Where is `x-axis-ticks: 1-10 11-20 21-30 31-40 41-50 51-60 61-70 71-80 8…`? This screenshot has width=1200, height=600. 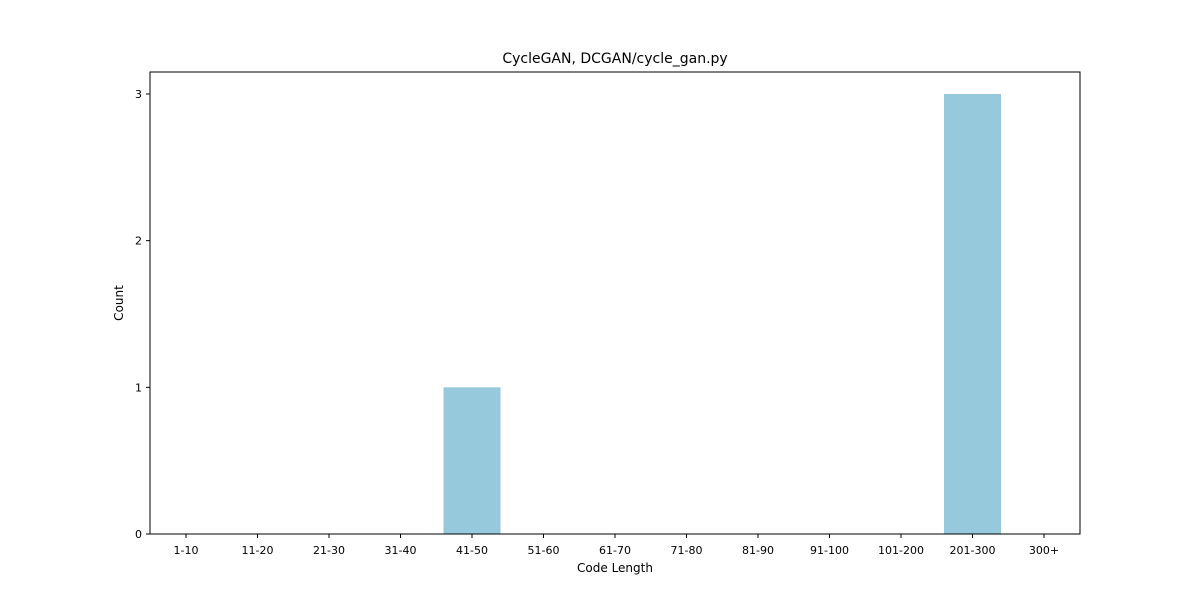
x-axis-ticks: 1-10 11-20 21-30 31-40 41-50 51-60 61-70 71-80 8… is located at coordinates (616, 545).